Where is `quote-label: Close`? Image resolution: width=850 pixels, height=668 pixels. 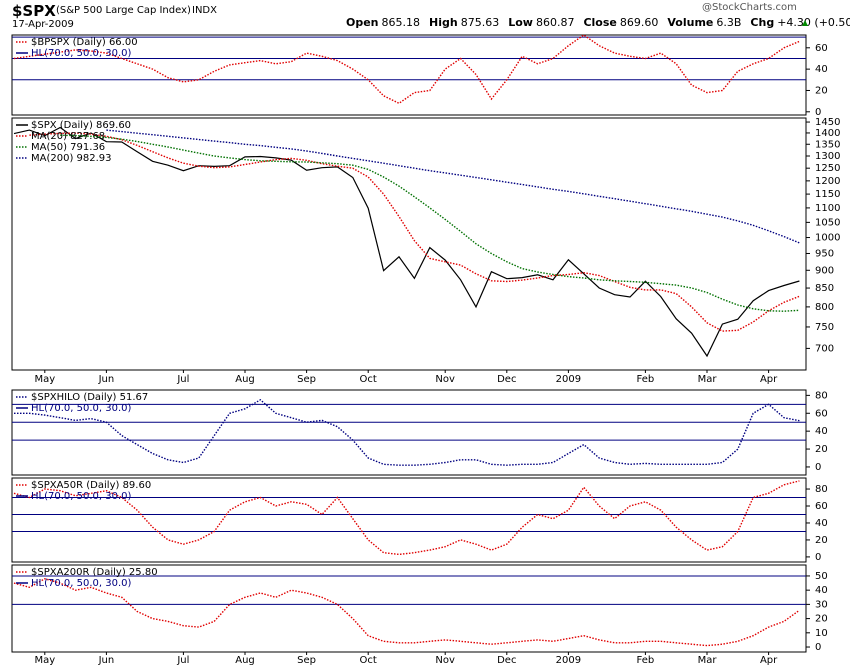
quote-label: Close is located at coordinates (600, 22).